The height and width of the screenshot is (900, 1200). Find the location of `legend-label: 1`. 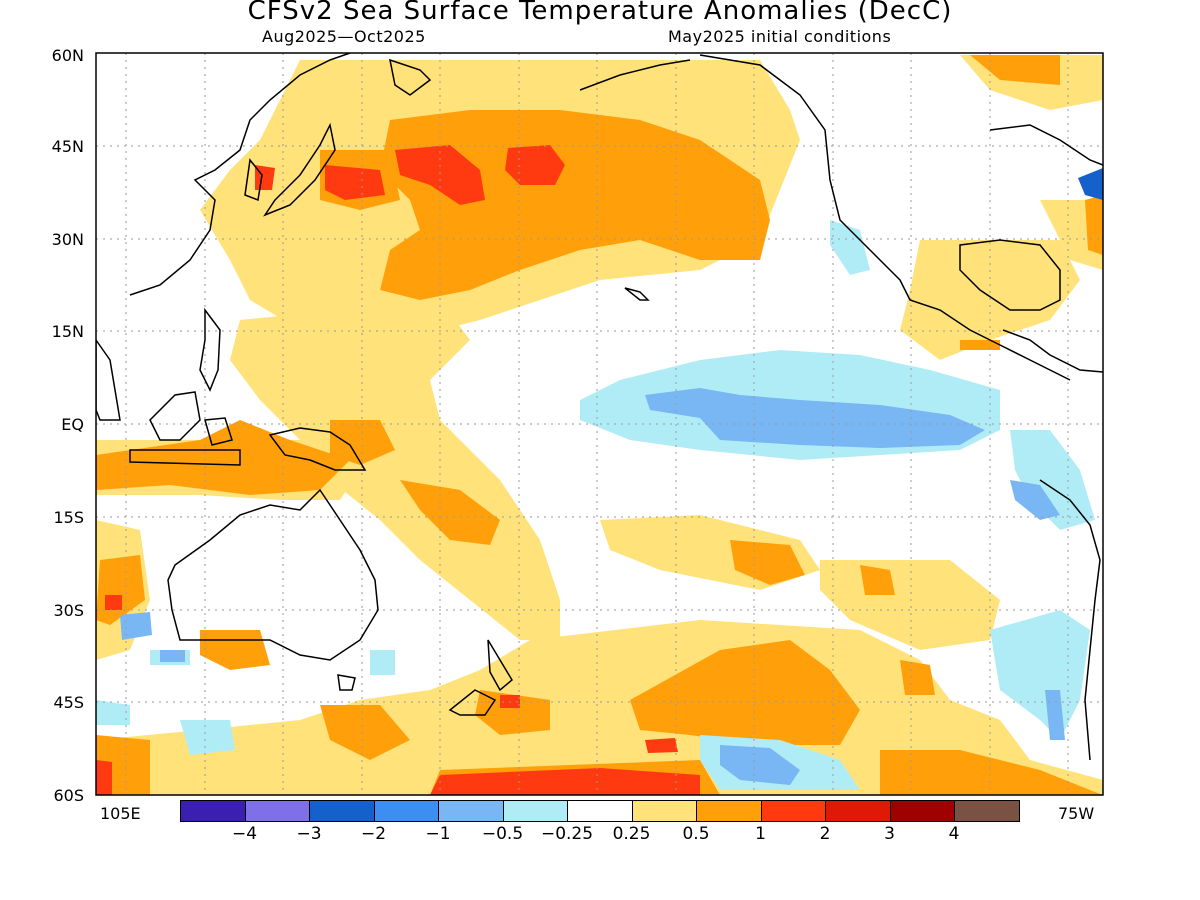

legend-label: 1 is located at coordinates (760, 834).